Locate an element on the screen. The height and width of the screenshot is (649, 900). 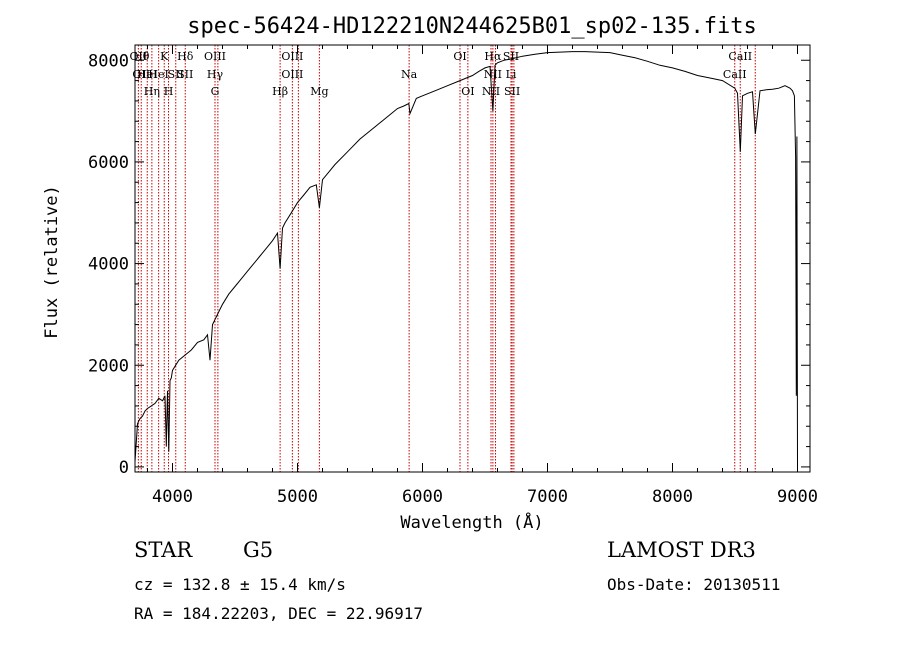
x-tick-label-4000: 4000 is located at coordinates (172, 497).